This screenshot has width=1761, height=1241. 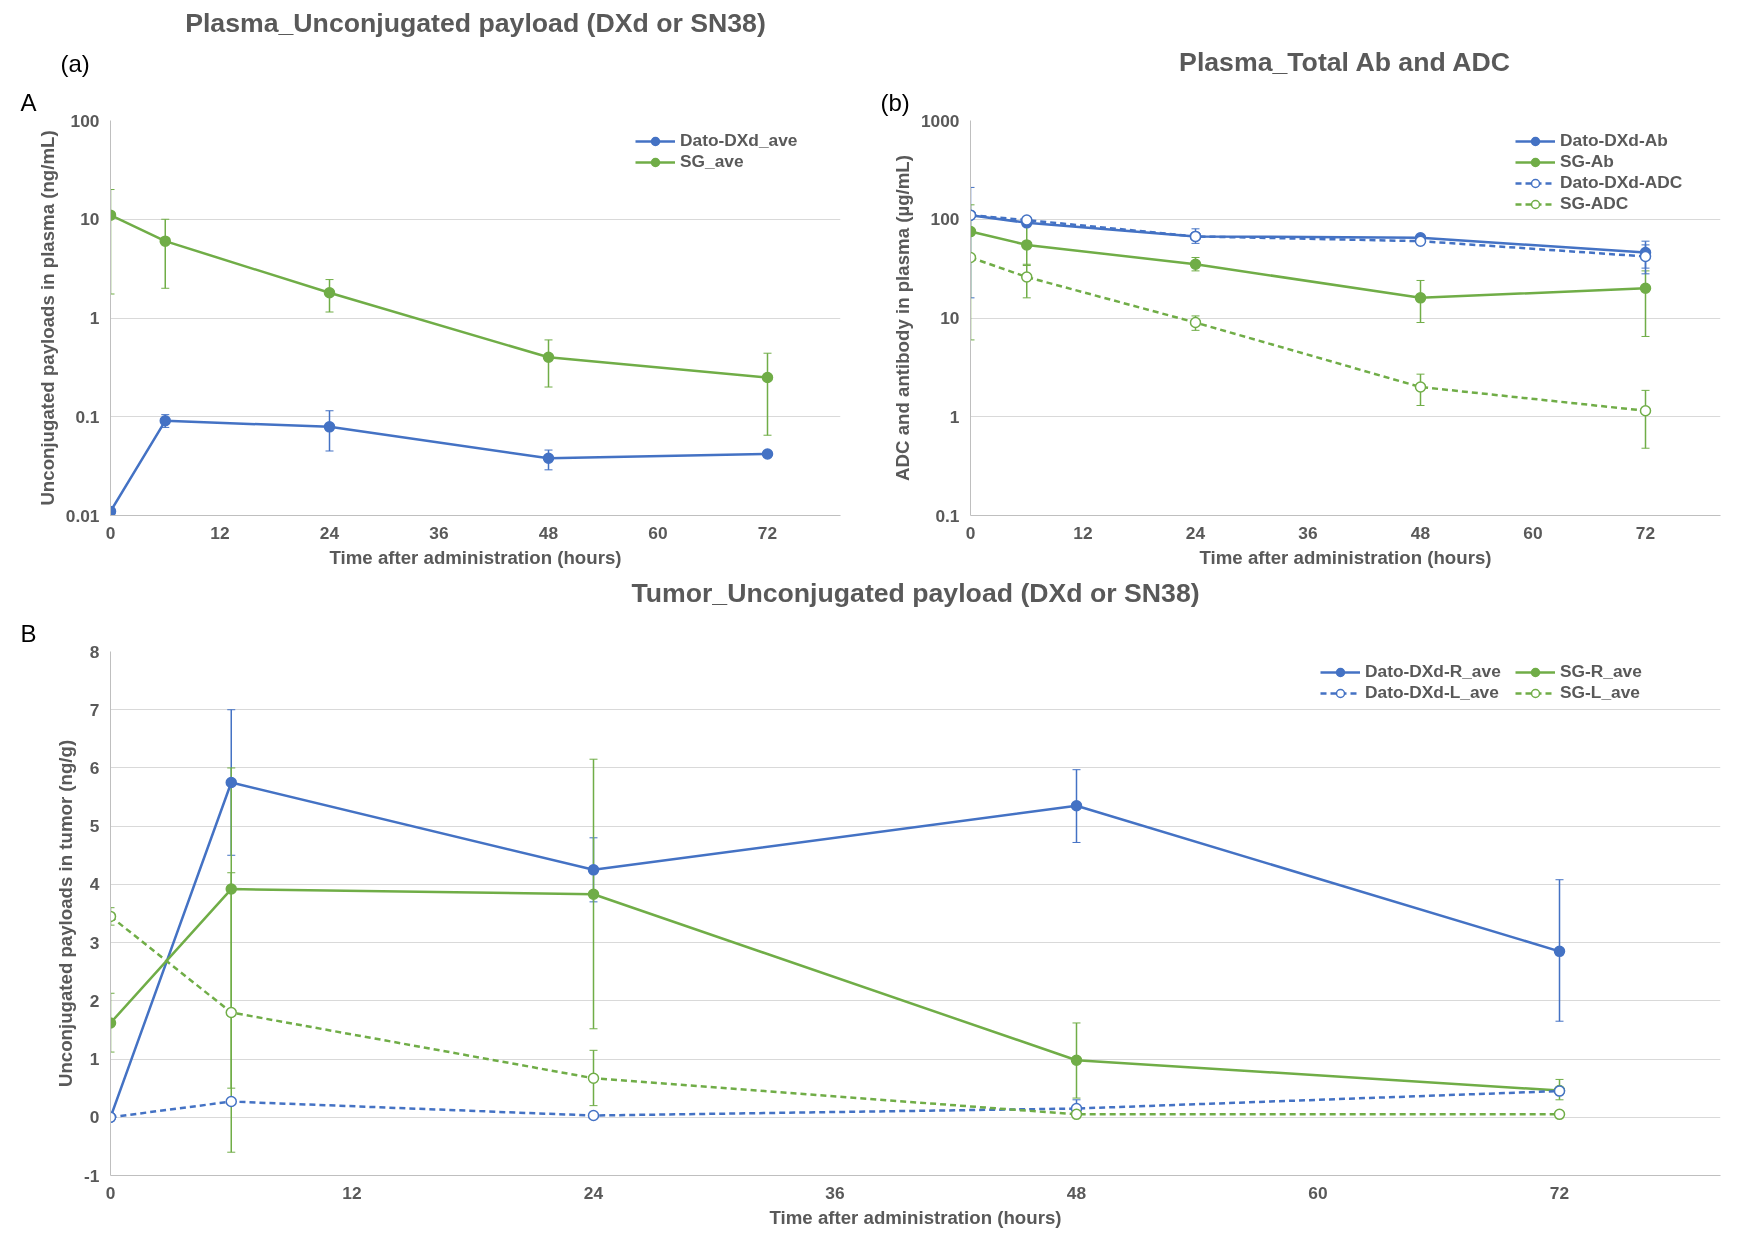 What do you see at coordinates (92, 1175) in the screenshot?
I see `y-tick-label: -1` at bounding box center [92, 1175].